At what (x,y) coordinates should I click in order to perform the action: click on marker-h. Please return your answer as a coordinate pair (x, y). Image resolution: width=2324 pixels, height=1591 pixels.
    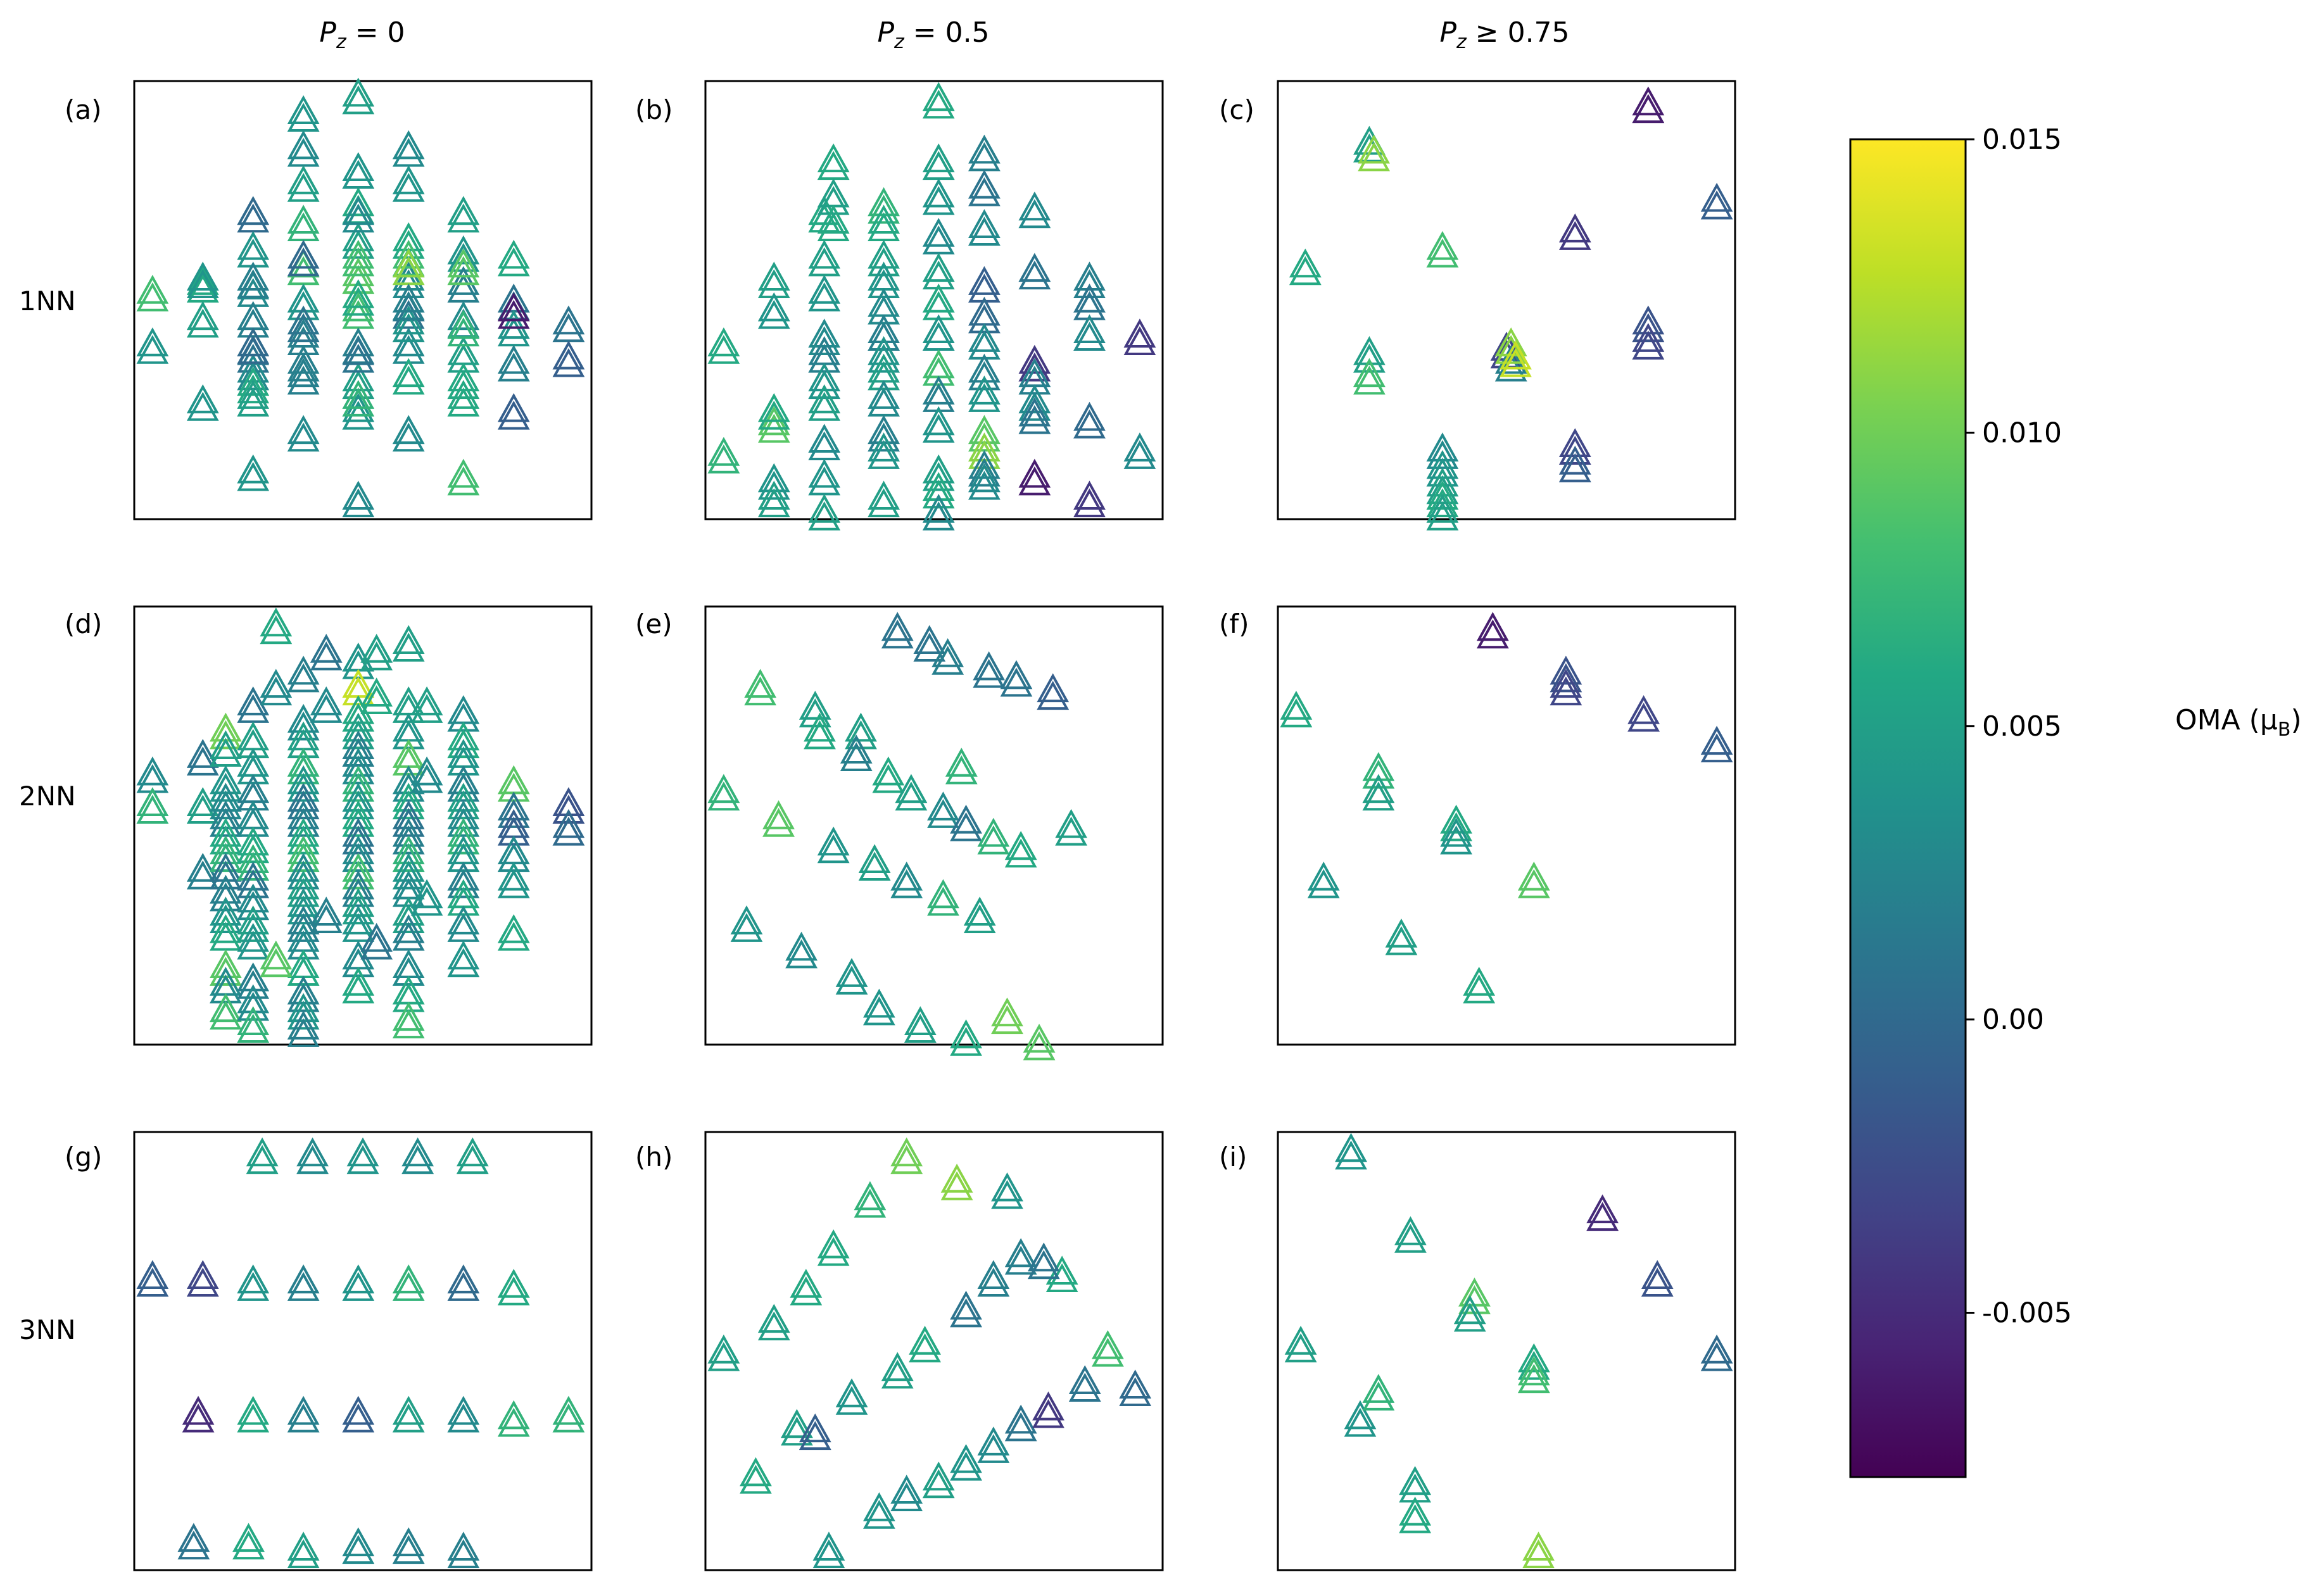
    Looking at the image, I should click on (1107, 1344).